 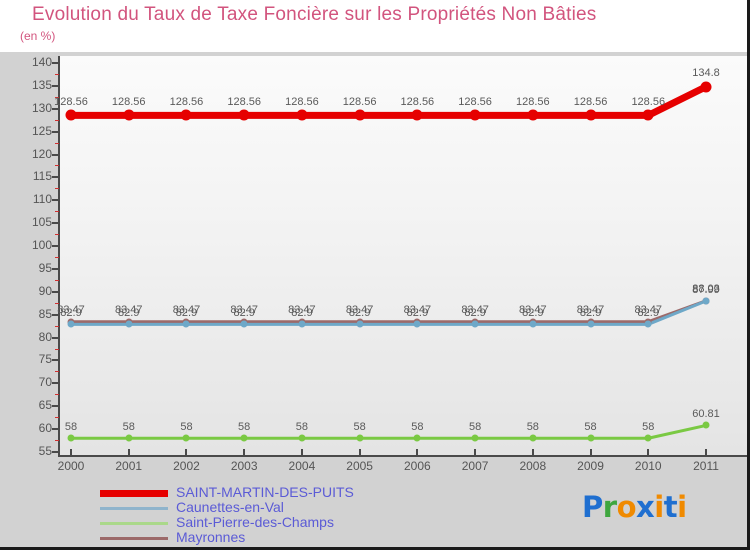 I want to click on y-axis-label: 115, so click(x=42, y=176).